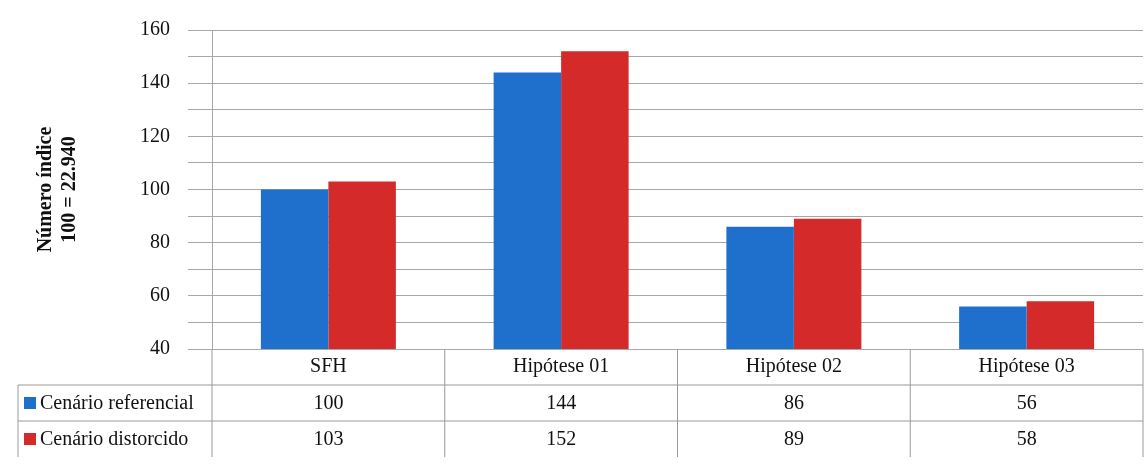 The height and width of the screenshot is (467, 1145). I want to click on y-axis-title: Número índice 100 = 22.940, so click(56, 189).